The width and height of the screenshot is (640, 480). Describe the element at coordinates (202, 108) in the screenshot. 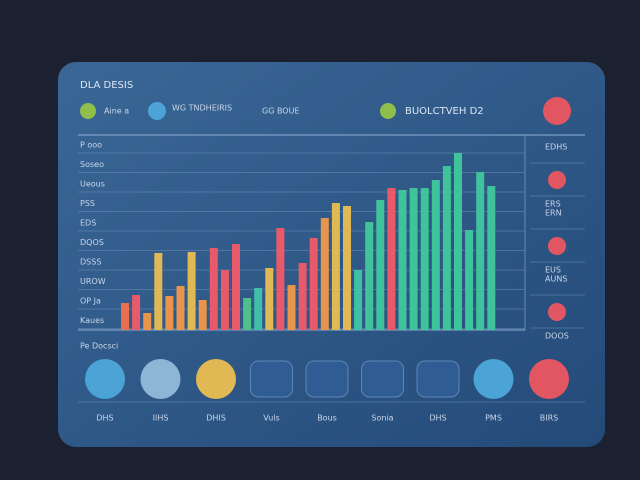

I see `toolbar-item: WG TNDHEIRIS` at that location.